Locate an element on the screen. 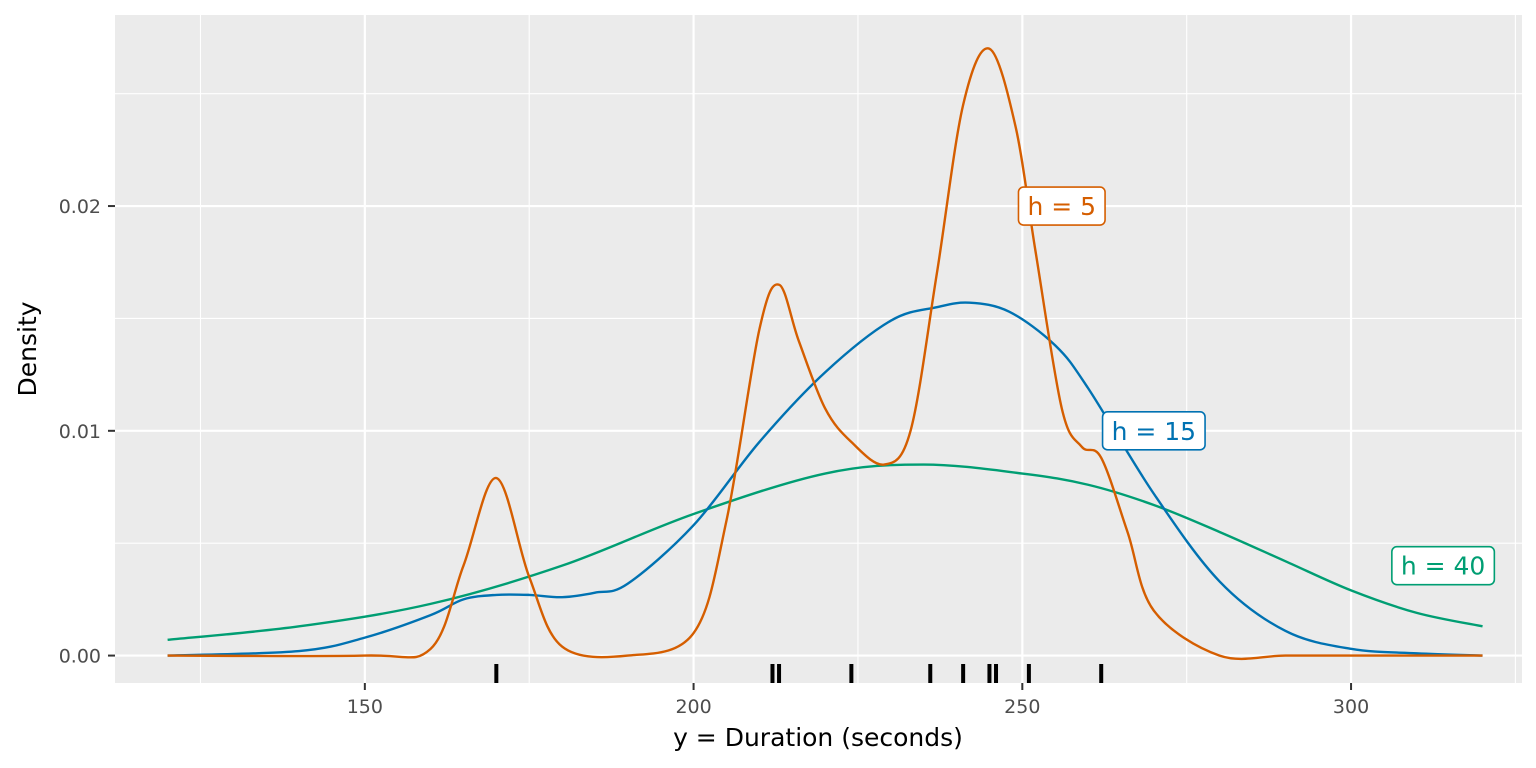  x-tick-label: 150 is located at coordinates (365, 707).